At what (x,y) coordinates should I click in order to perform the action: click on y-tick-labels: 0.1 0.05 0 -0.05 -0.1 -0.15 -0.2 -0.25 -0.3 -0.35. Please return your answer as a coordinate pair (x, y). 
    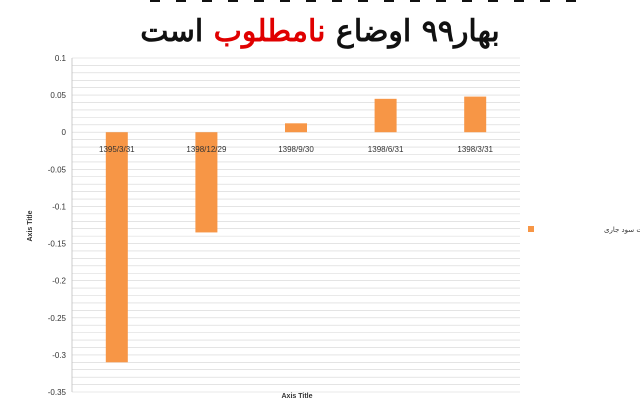
    Looking at the image, I should click on (57, 225).